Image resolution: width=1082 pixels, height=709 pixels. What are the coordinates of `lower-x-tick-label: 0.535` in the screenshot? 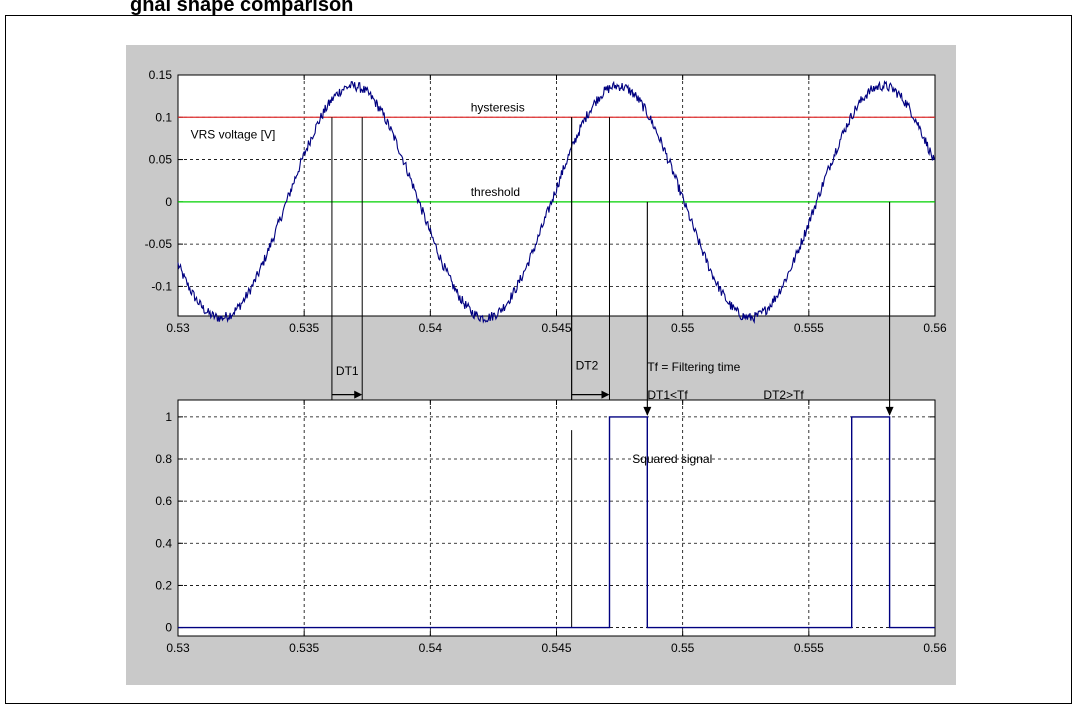 It's located at (304, 648).